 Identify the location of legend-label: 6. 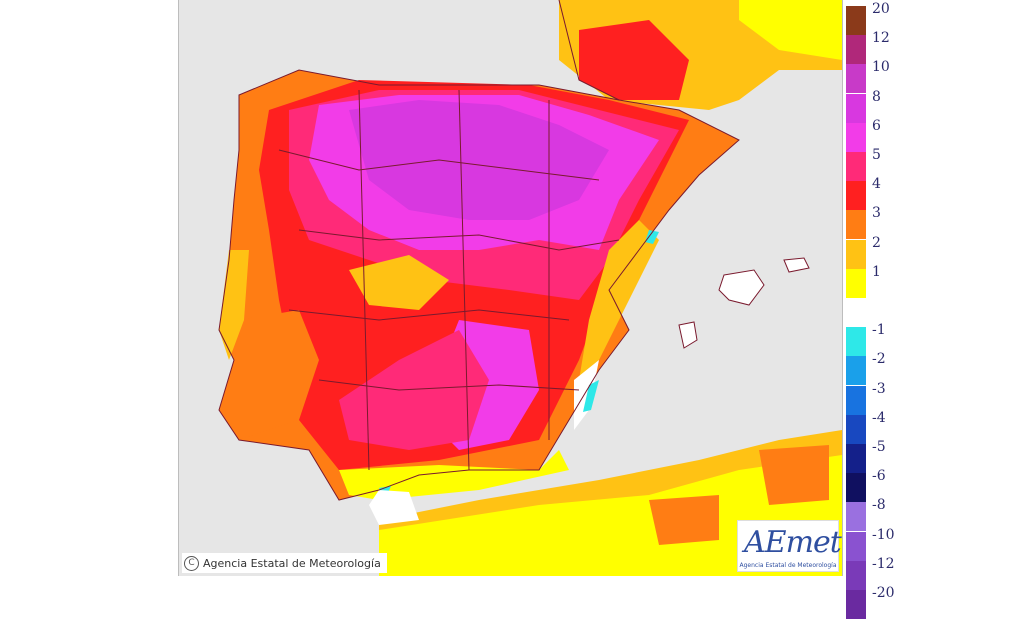
(876, 125).